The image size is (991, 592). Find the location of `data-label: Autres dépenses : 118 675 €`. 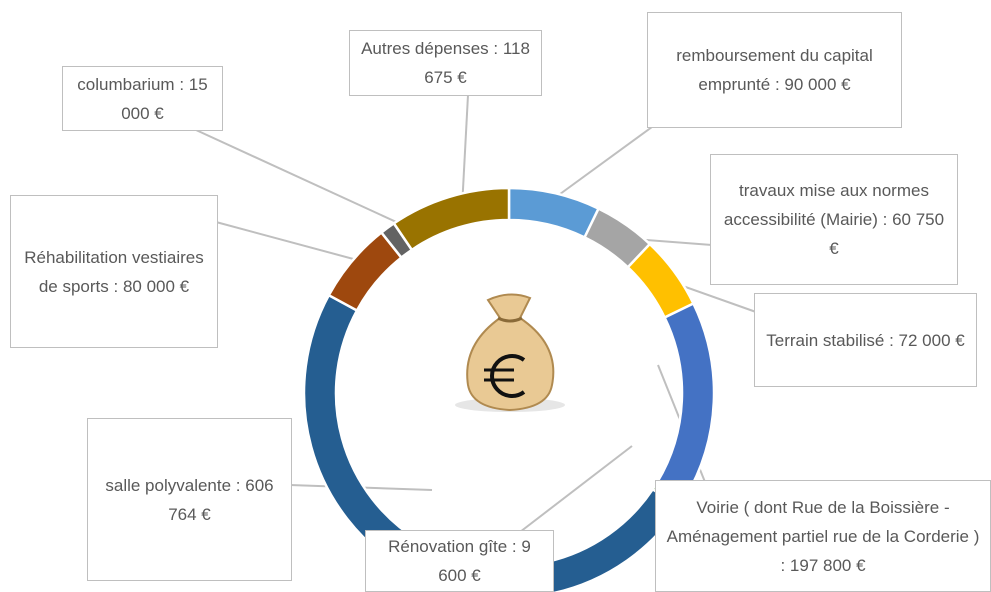

data-label: Autres dépenses : 118 675 € is located at coordinates (445, 63).